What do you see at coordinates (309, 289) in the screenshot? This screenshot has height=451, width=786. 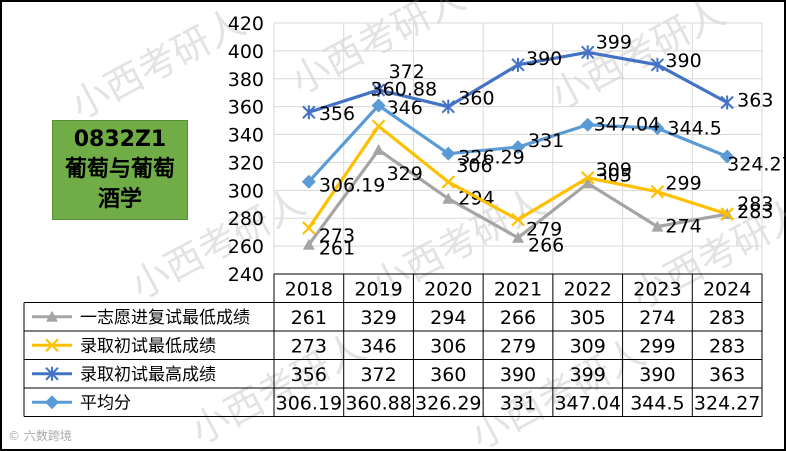 I see `x-category-label: 2018` at bounding box center [309, 289].